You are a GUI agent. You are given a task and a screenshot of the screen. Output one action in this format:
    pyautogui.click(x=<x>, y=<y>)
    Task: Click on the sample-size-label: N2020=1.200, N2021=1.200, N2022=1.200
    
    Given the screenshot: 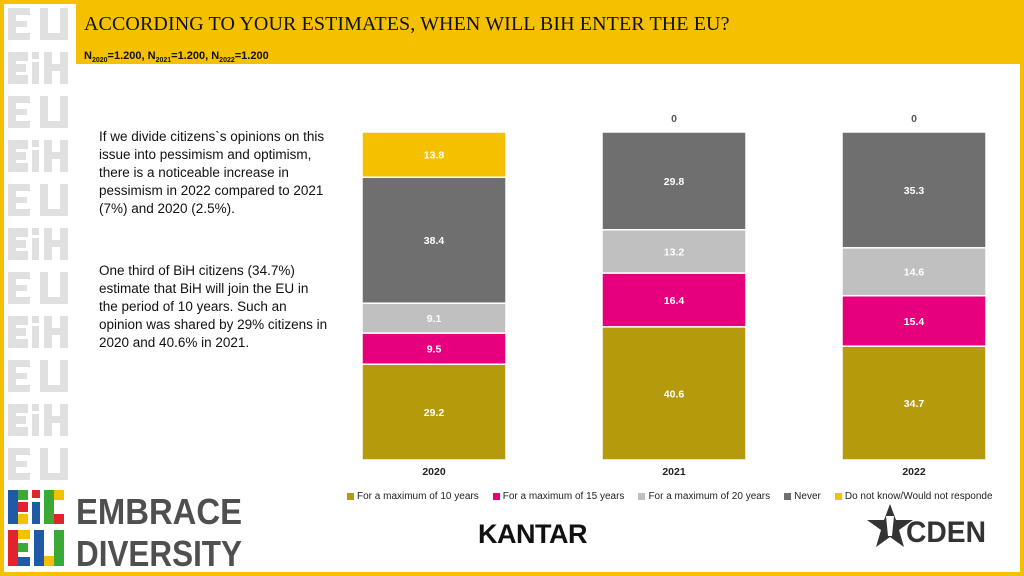 What is the action you would take?
    pyautogui.click(x=176, y=57)
    